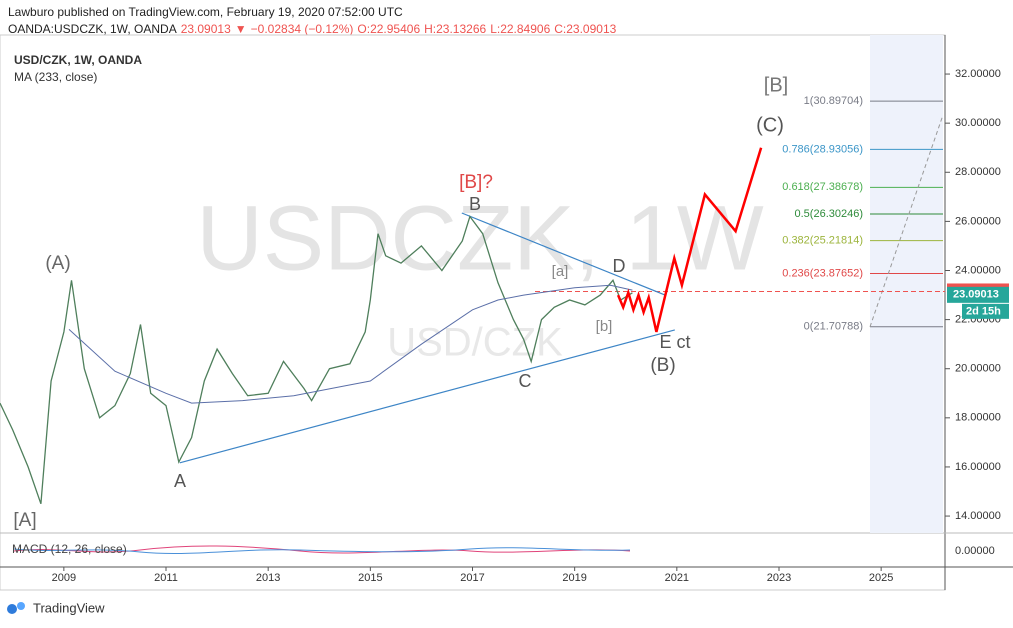 The image size is (1013, 628). Describe the element at coordinates (57, 263) in the screenshot. I see `wave-label: (A)` at that location.